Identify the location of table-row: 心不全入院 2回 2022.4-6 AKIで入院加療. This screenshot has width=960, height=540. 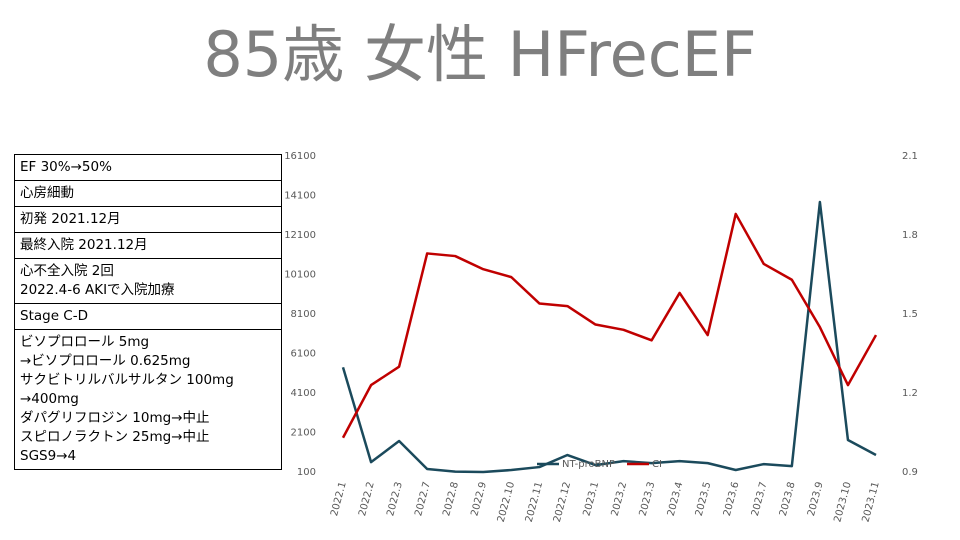
(148, 281).